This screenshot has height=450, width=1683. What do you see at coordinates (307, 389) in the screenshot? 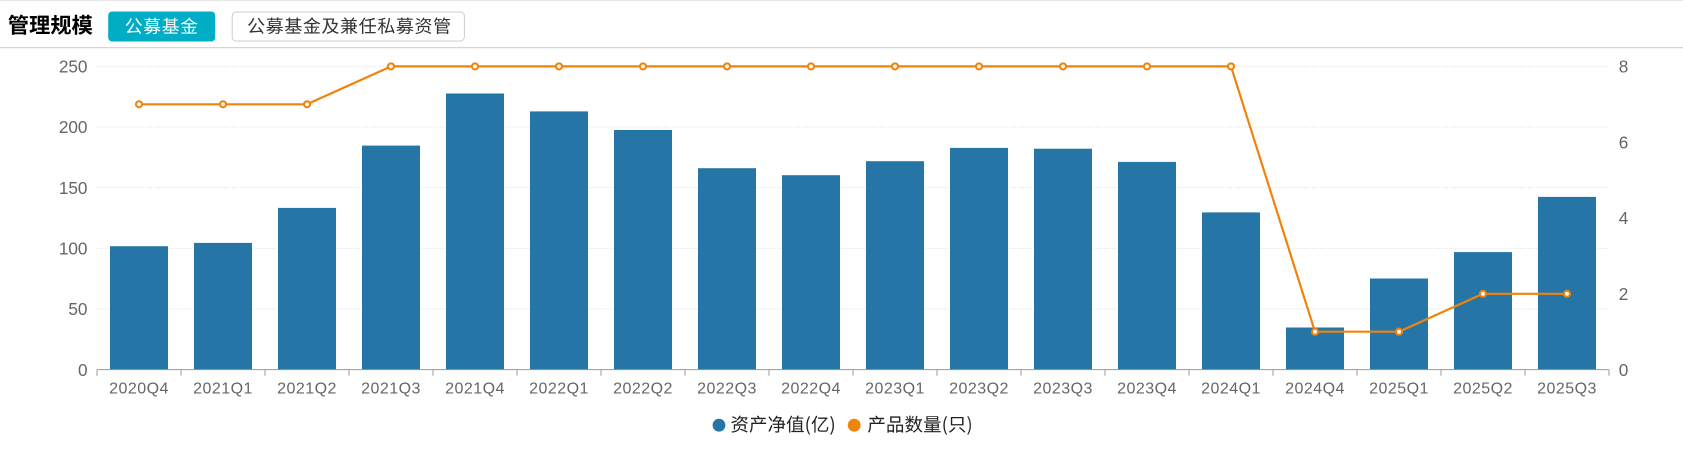
I see `svg-text: 2021Q2` at bounding box center [307, 389].